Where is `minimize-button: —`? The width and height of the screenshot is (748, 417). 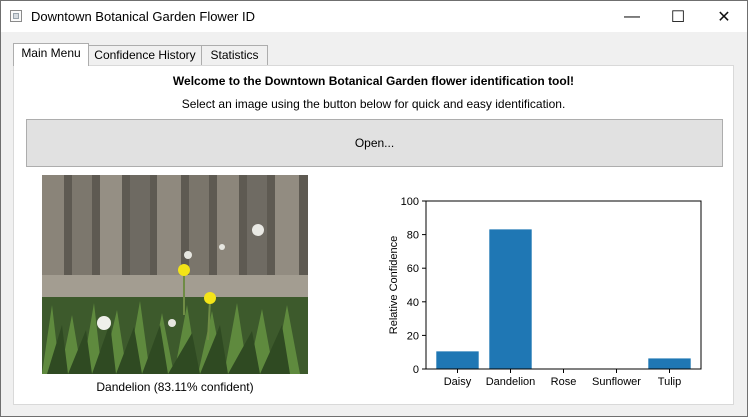
minimize-button: — is located at coordinates (632, 16).